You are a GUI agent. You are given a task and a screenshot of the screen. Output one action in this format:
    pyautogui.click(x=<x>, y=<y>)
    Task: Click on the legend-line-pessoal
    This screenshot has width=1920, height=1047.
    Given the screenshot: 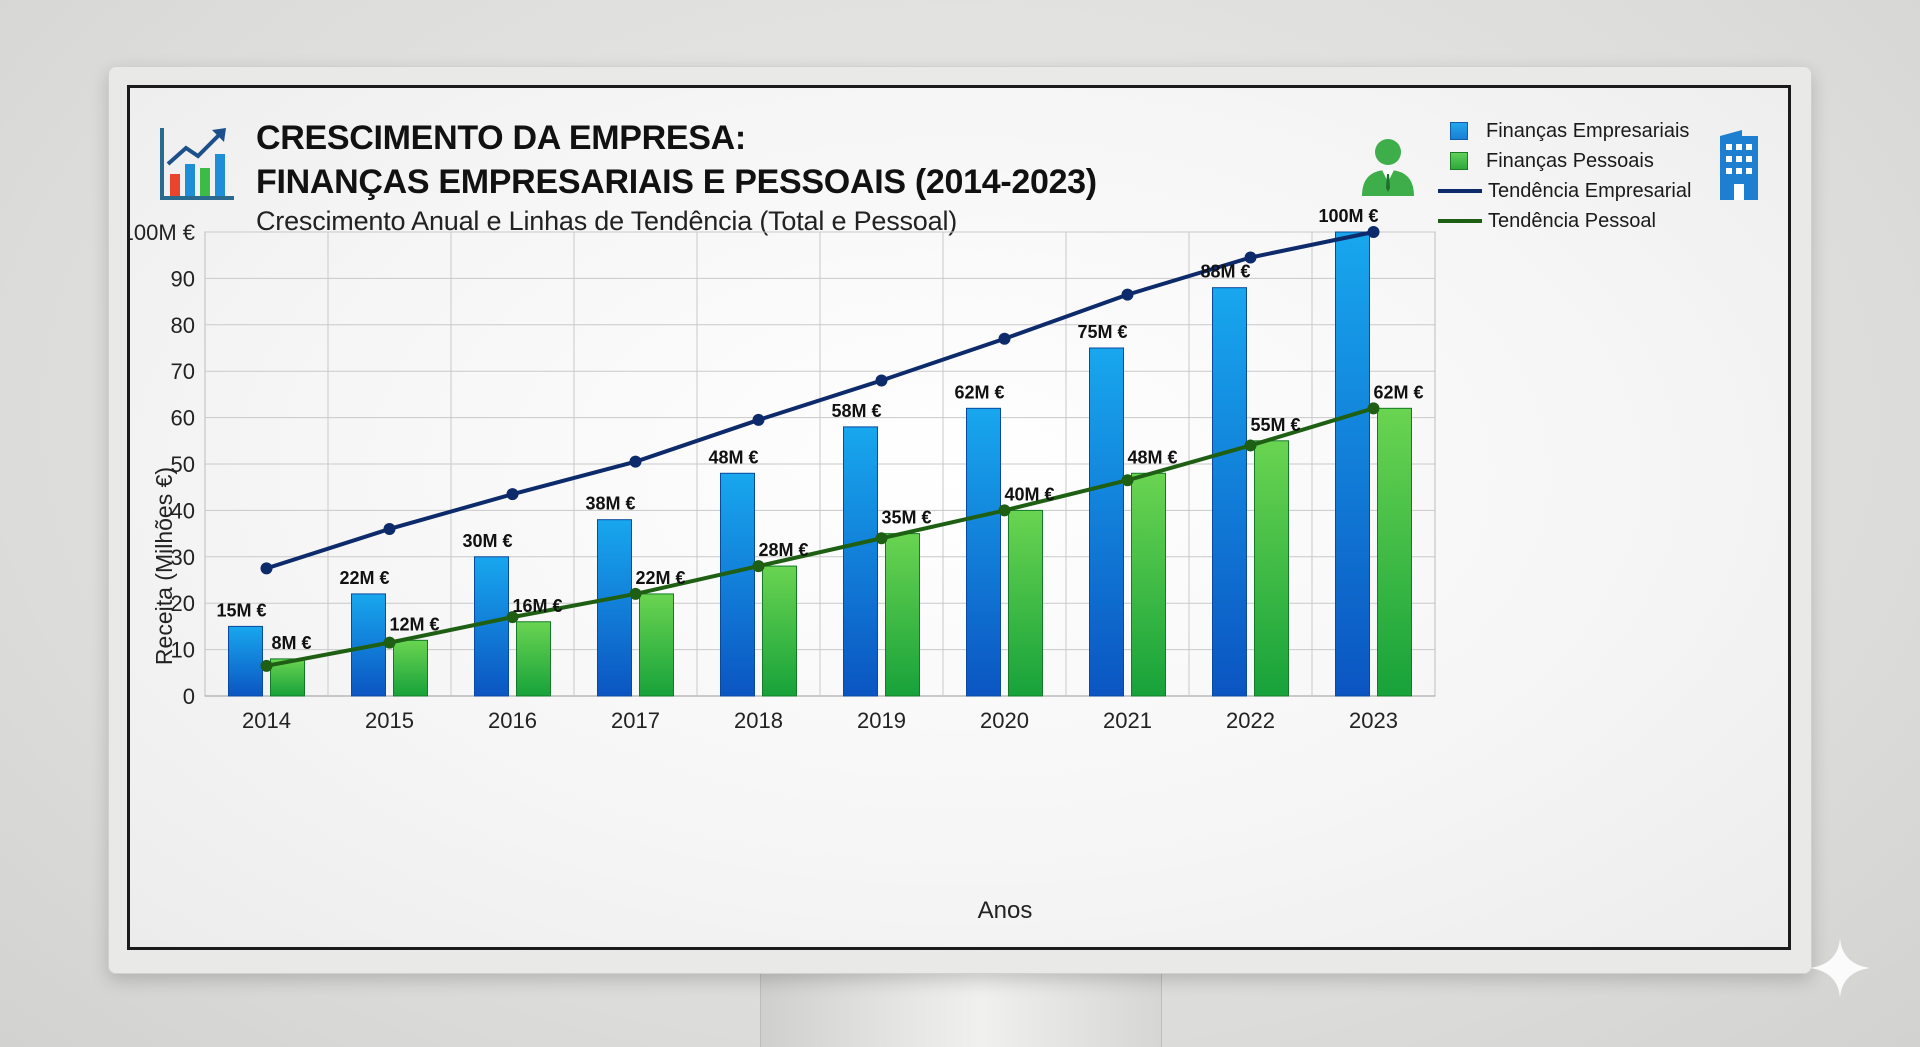 What is the action you would take?
    pyautogui.click(x=1460, y=221)
    